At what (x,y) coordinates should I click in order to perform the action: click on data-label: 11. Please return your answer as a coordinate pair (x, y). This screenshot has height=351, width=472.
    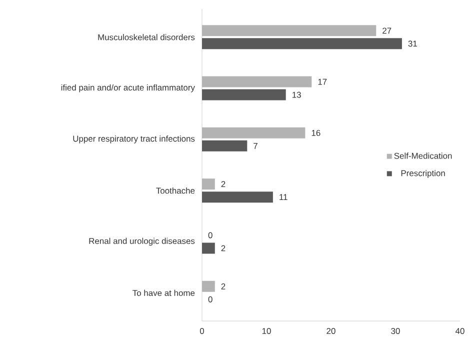
    Looking at the image, I should click on (284, 197).